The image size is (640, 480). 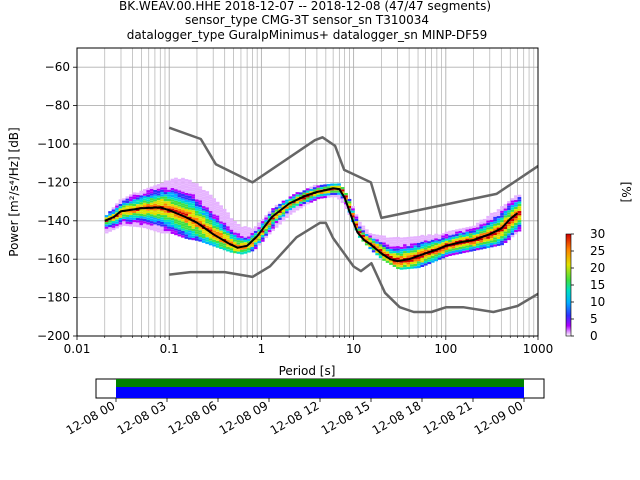 What do you see at coordinates (311, 225) in the screenshot?
I see `median-line` at bounding box center [311, 225].